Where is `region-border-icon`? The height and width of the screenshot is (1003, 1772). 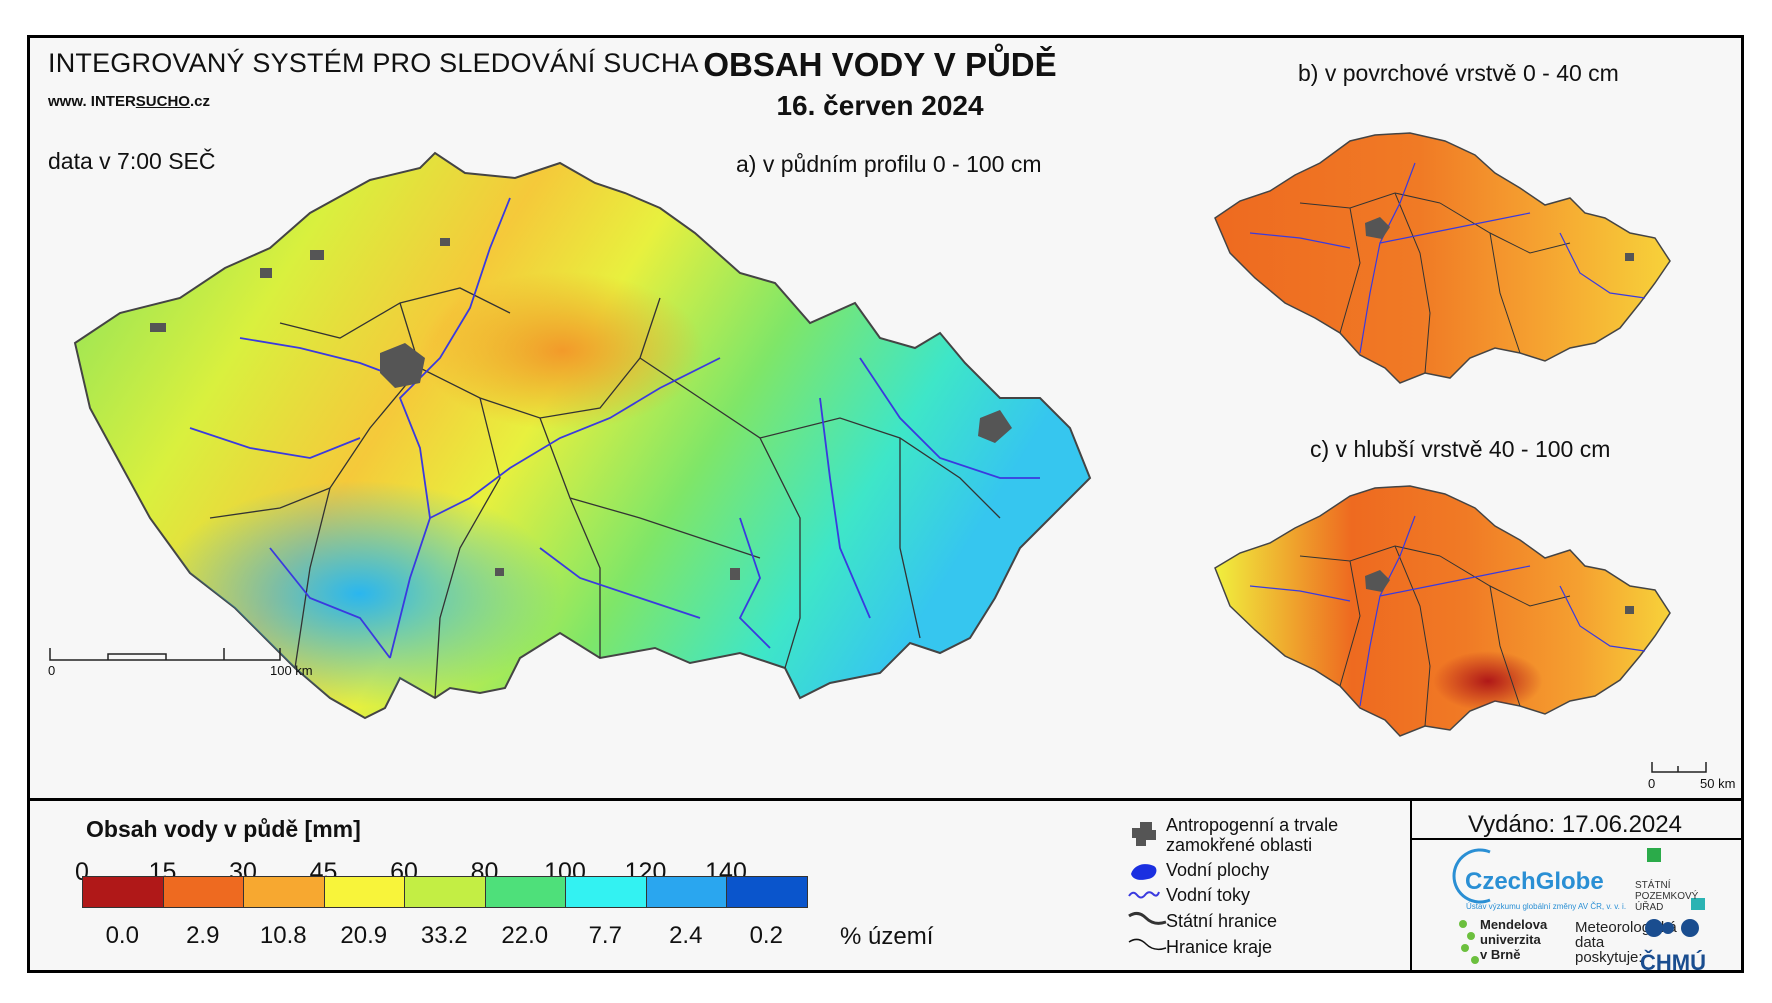
region-border-icon is located at coordinates (1147, 944).